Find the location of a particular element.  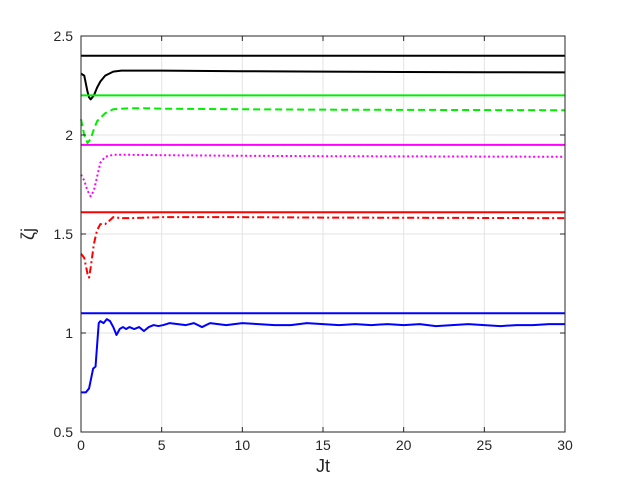

y-tick-label: 1 is located at coordinates (69, 333).